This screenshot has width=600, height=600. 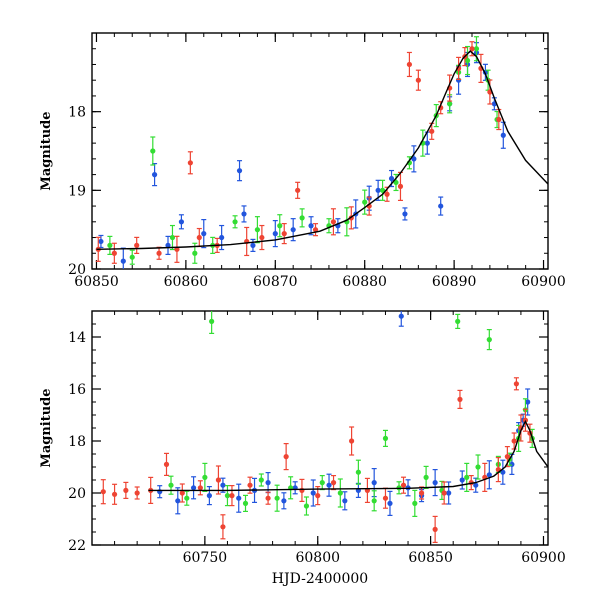 I want to click on lower-y-tick-label: 18, so click(x=77, y=442).